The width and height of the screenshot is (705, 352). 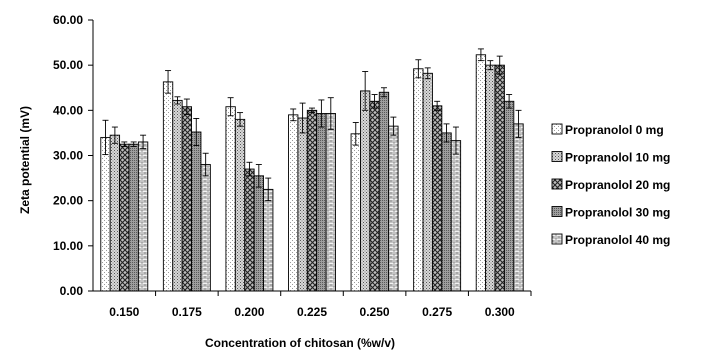 I want to click on bar-0.175-series-1, so click(x=177, y=195).